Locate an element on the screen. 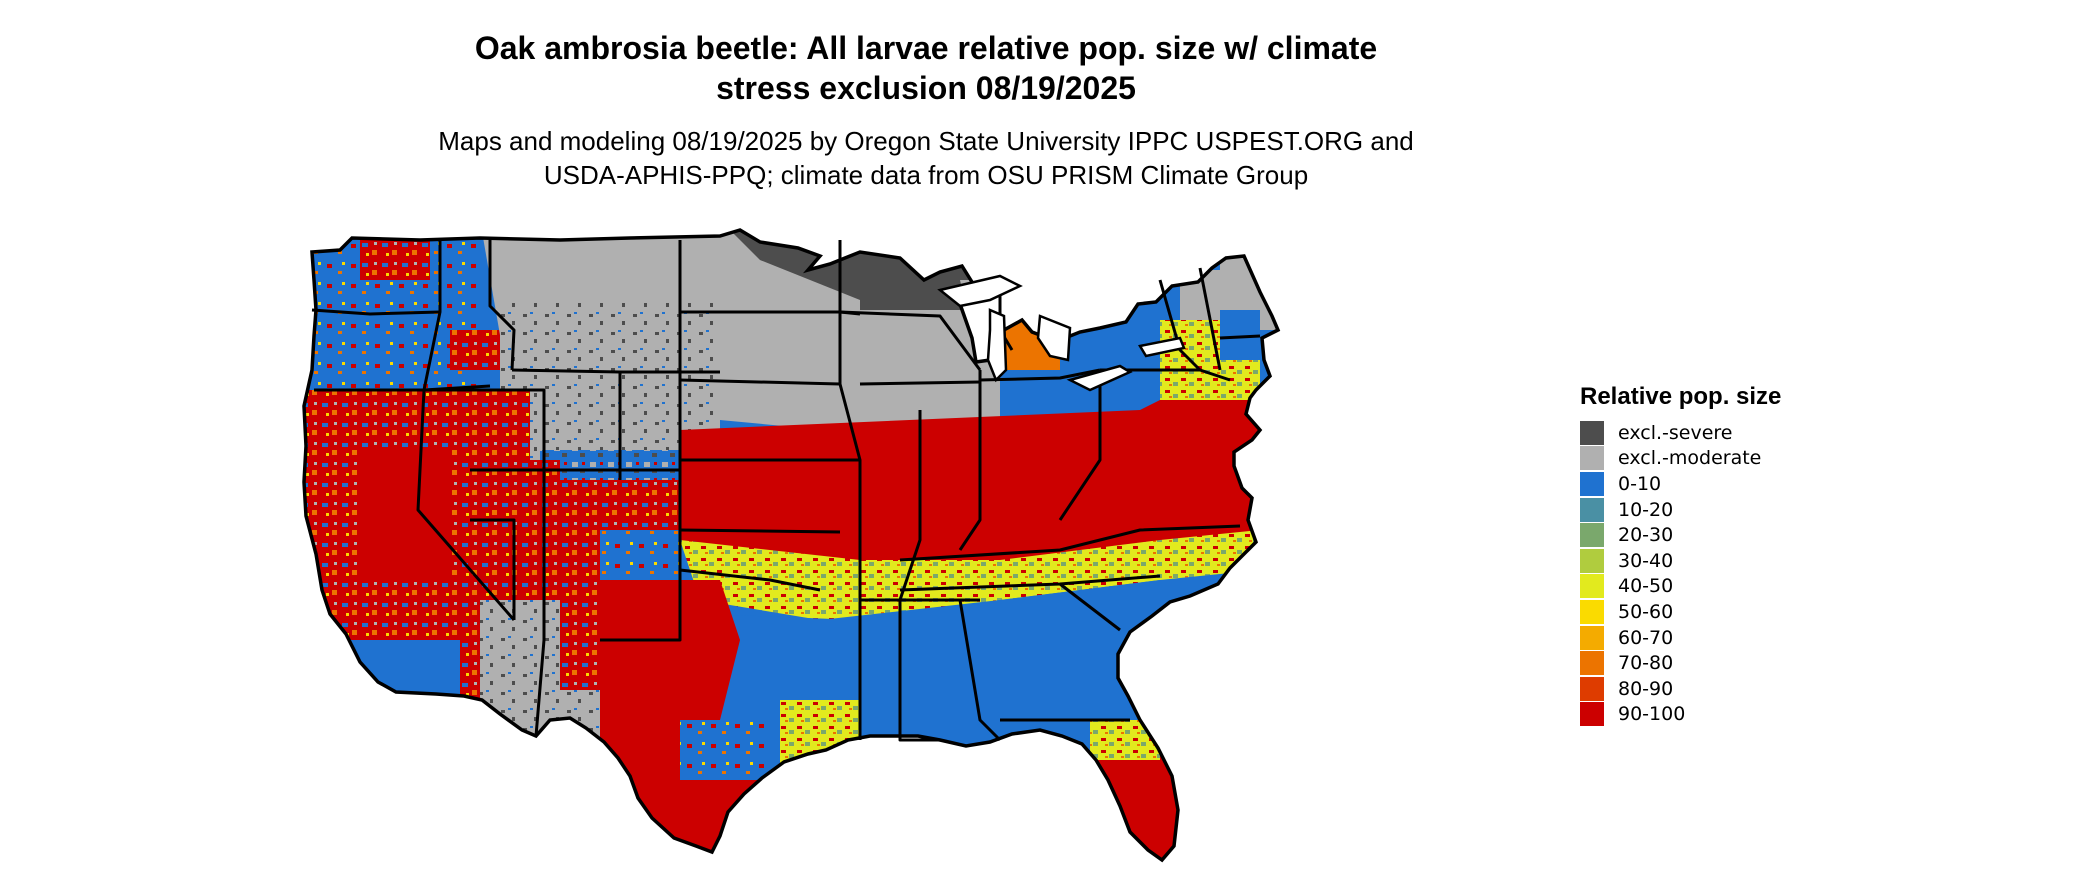  border-wa-or is located at coordinates (376, 312).